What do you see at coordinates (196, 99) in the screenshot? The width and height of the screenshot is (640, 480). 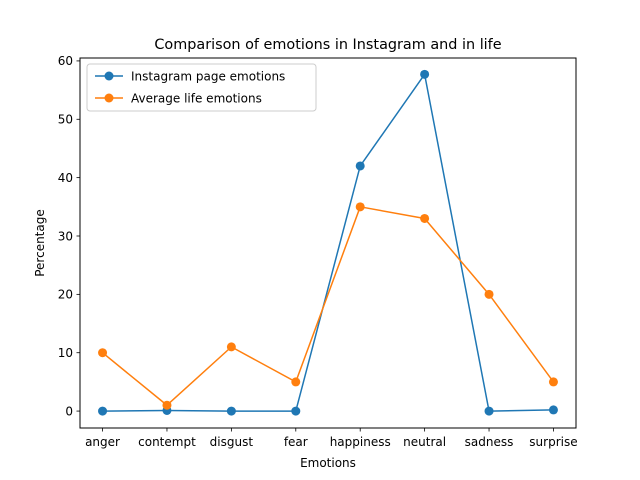 I see `legend-label-life: Average life emotions` at bounding box center [196, 99].